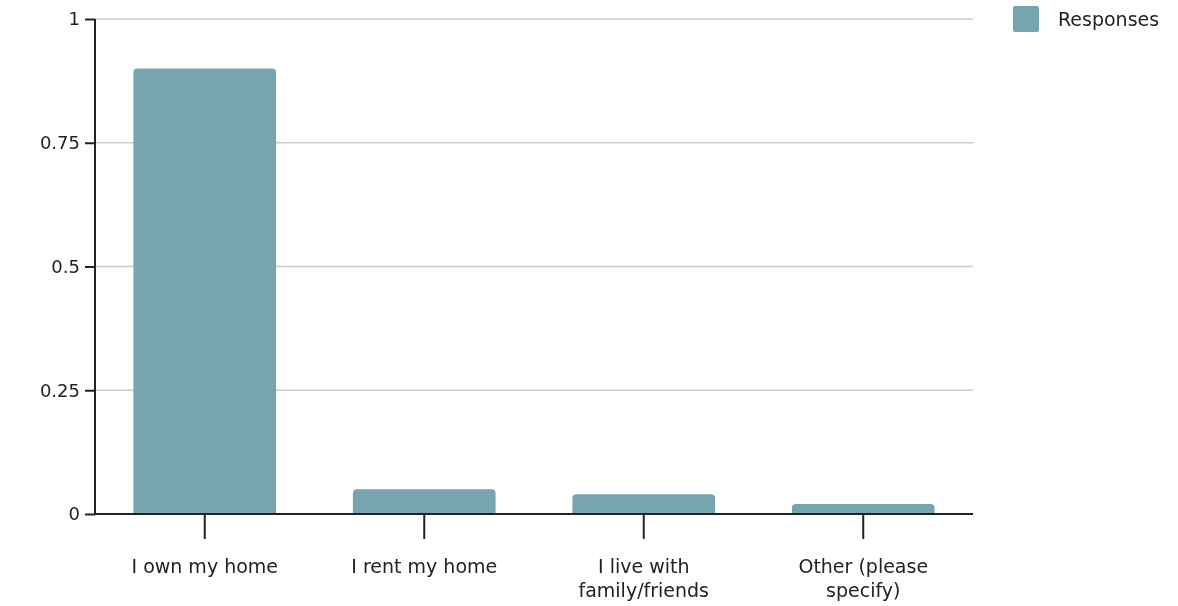  Describe the element at coordinates (1109, 19) in the screenshot. I see `legend-label: Responses` at that location.